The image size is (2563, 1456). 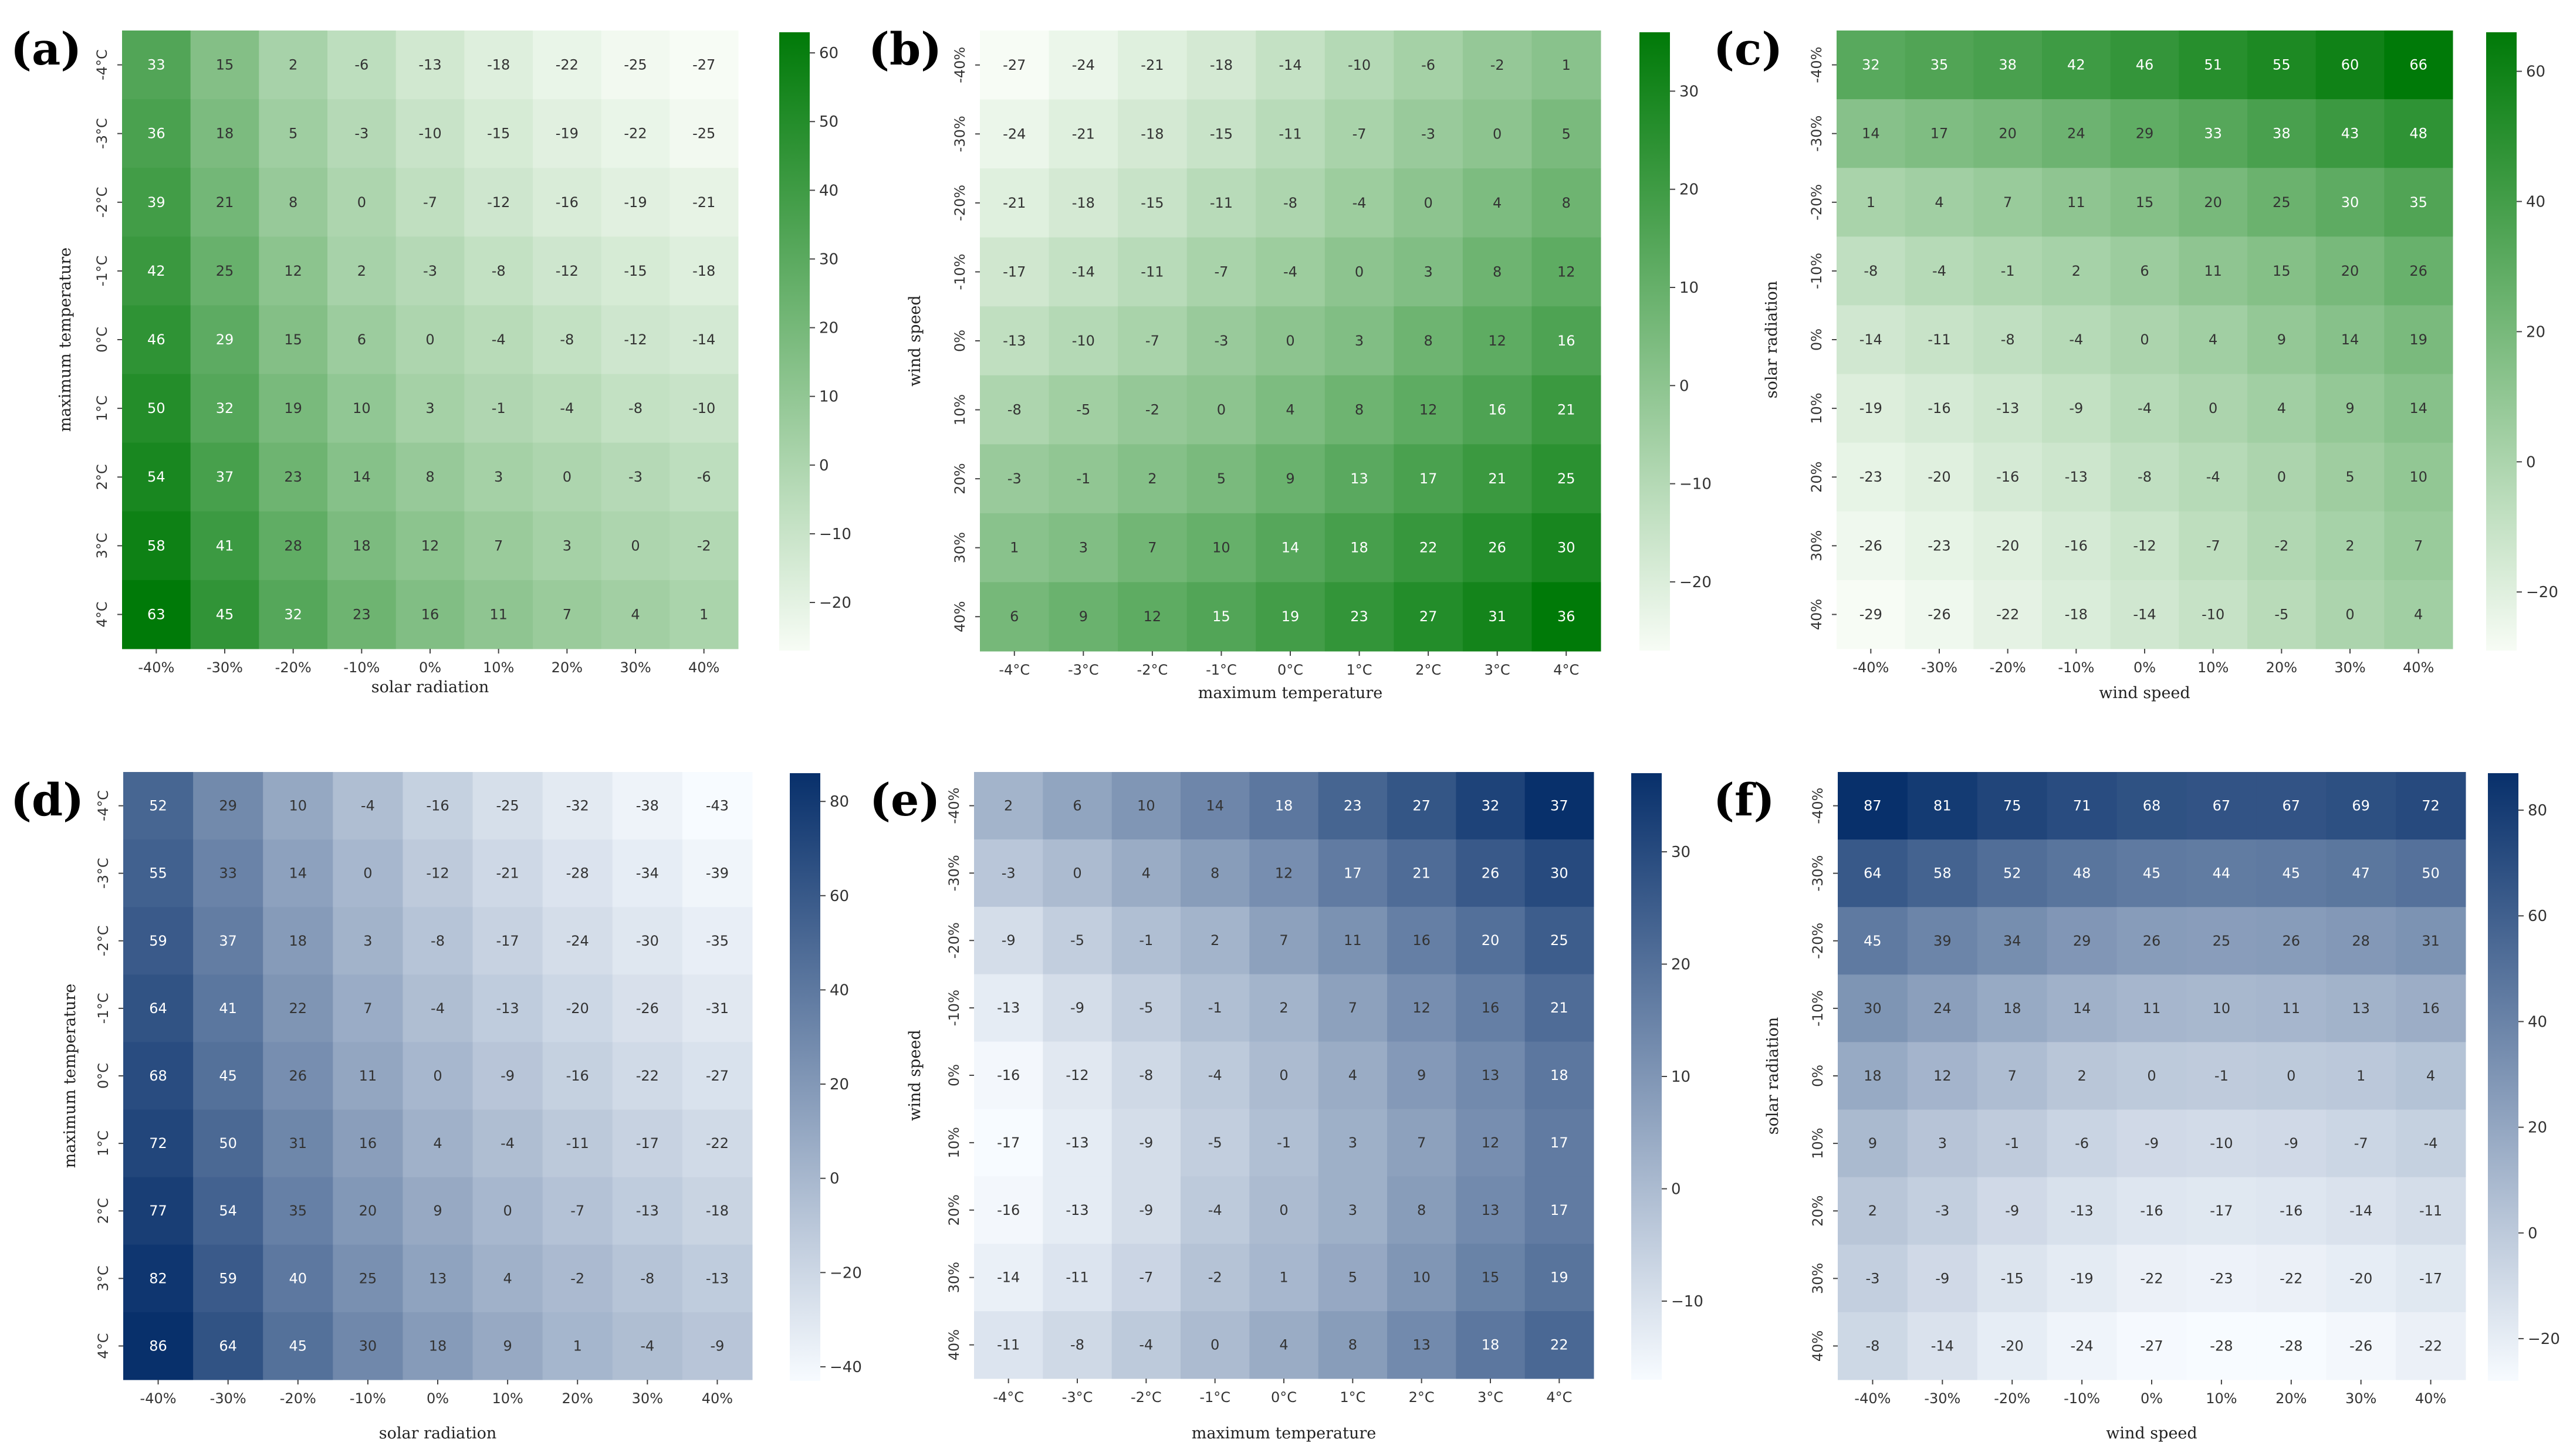 I want to click on x-tick-label: -30%, so click(x=228, y=1398).